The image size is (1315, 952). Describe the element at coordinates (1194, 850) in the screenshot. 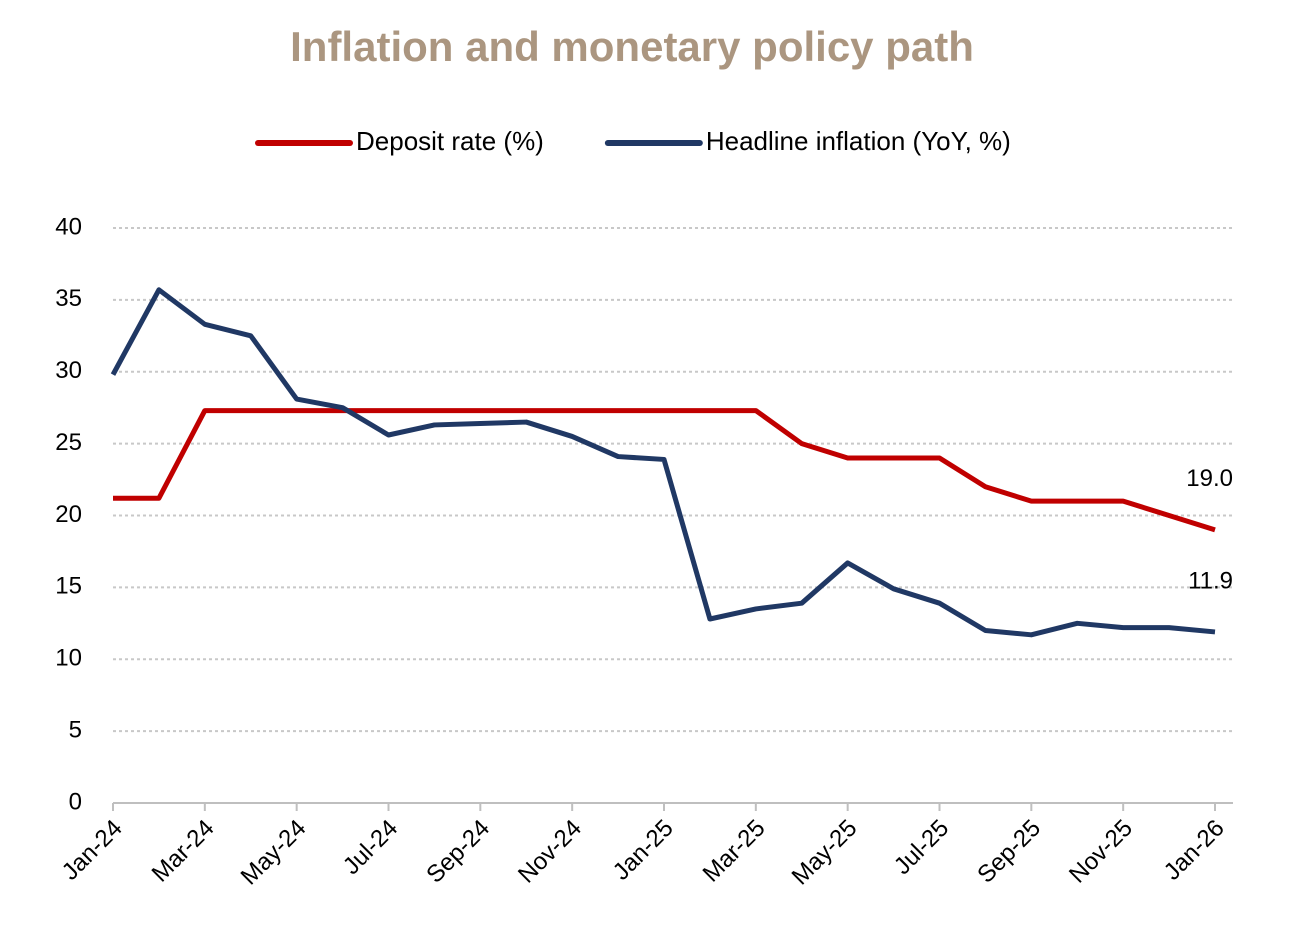

I see `x-tick-label: Jan-26` at that location.